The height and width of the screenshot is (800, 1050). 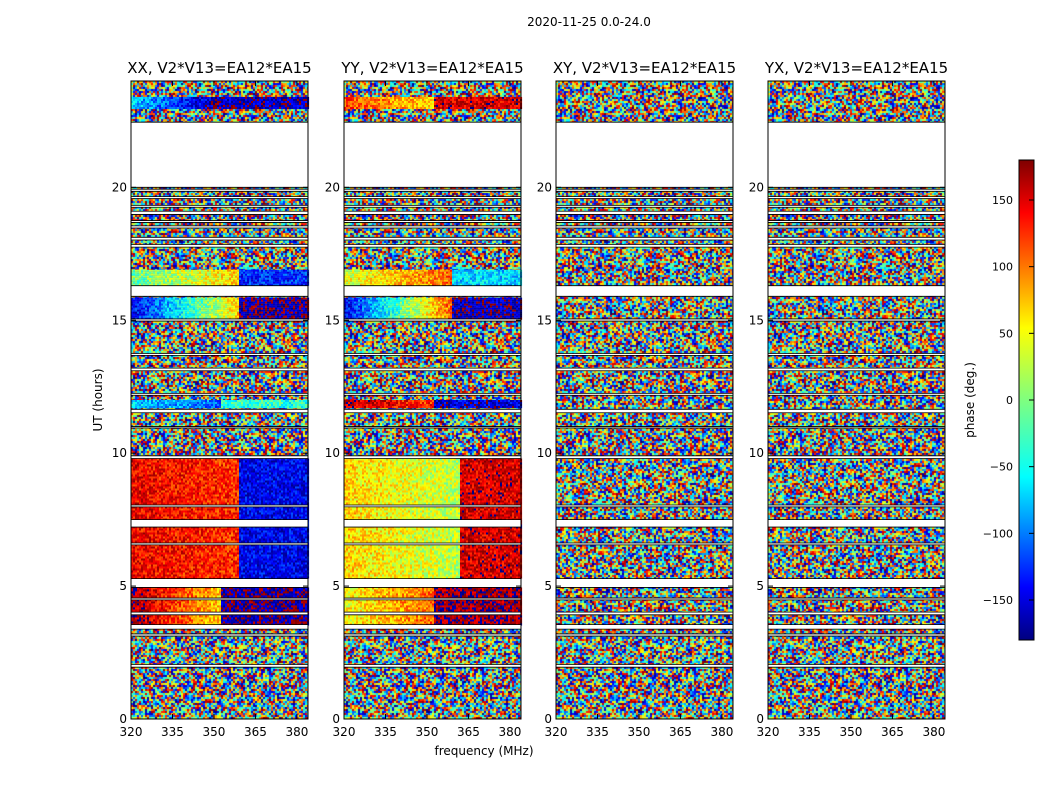 What do you see at coordinates (220, 518) in the screenshot?
I see `structured-band` at bounding box center [220, 518].